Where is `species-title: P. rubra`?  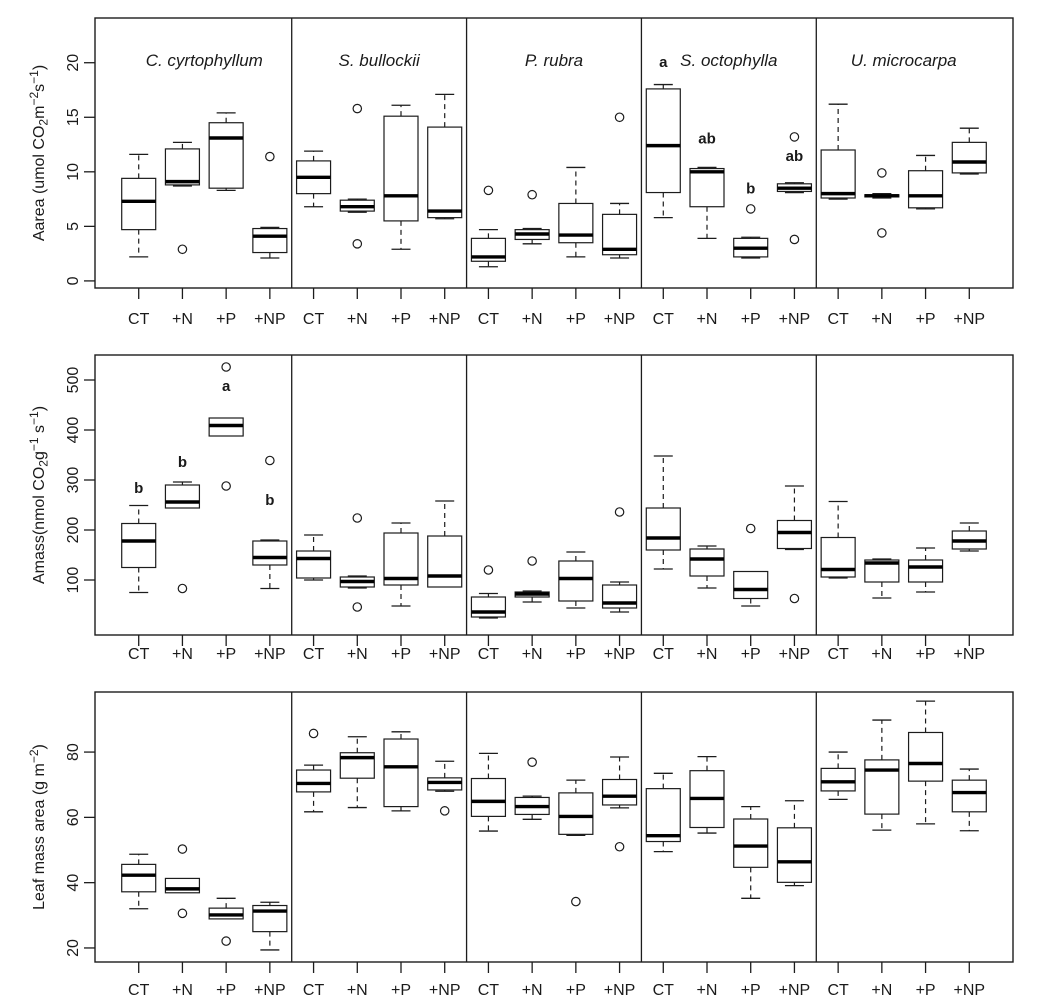
species-title: P. rubra is located at coordinates (554, 60).